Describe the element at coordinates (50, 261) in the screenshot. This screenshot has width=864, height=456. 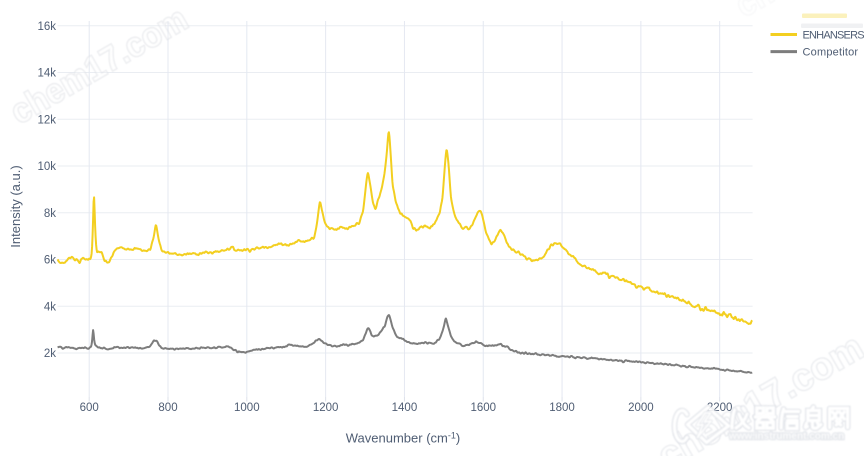
I see `svg-text: 6k` at that location.